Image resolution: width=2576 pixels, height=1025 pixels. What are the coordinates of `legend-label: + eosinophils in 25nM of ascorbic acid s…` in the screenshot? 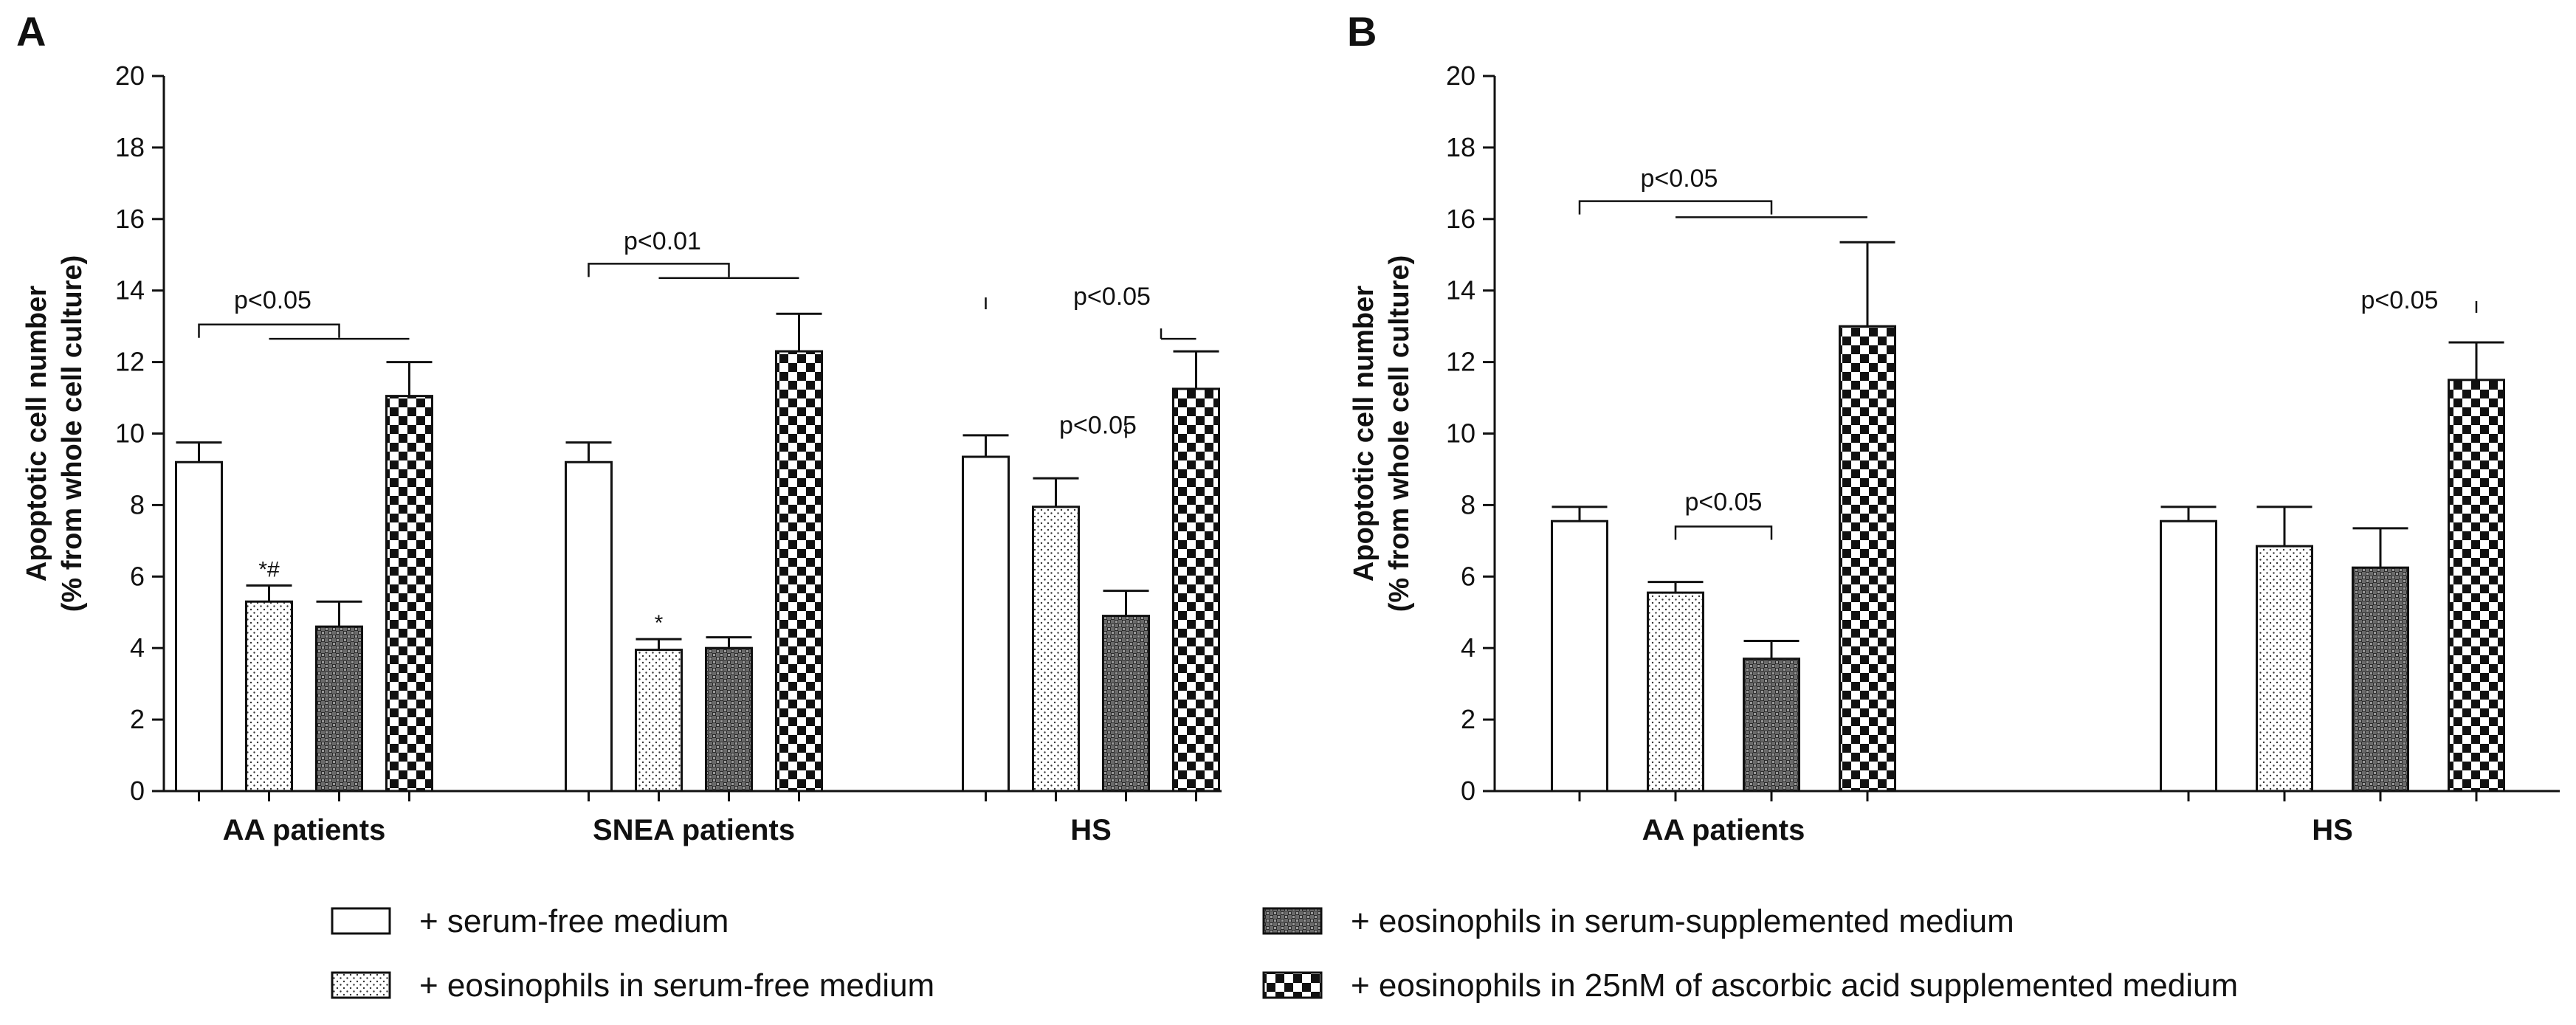 It's located at (1795, 986).